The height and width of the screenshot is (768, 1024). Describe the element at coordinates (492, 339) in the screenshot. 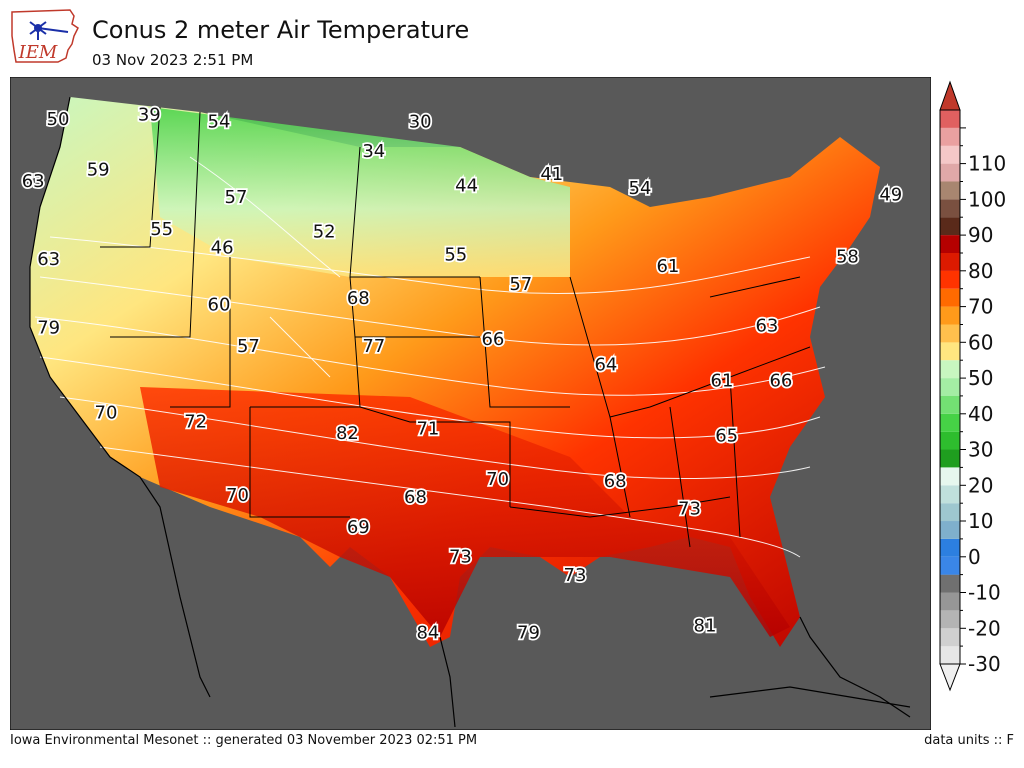

I see `station-value: 66` at that location.